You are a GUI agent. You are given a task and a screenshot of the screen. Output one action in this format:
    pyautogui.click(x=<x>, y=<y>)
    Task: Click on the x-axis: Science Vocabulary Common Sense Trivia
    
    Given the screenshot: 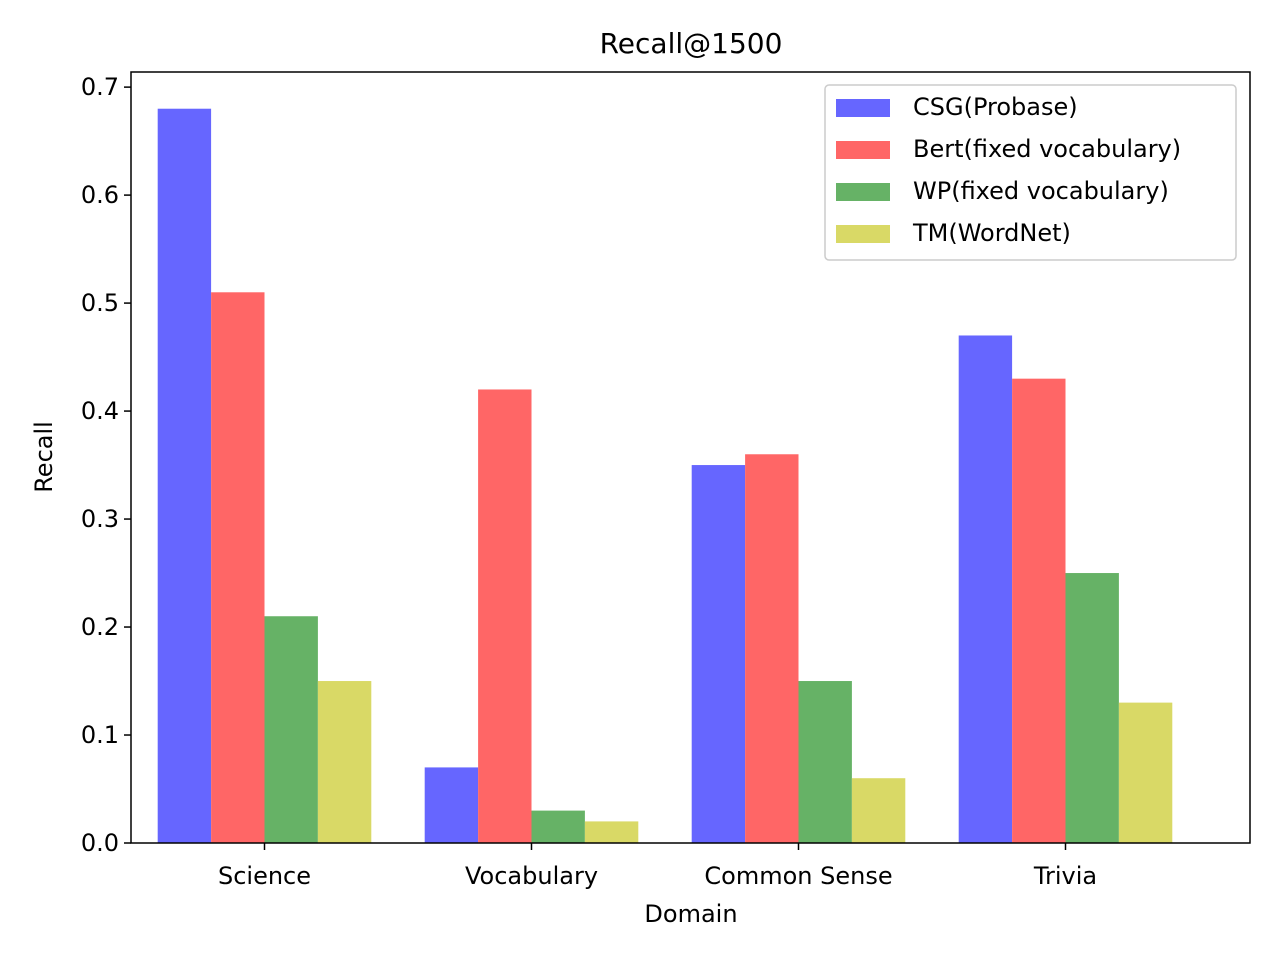 What is the action you would take?
    pyautogui.click(x=657, y=866)
    